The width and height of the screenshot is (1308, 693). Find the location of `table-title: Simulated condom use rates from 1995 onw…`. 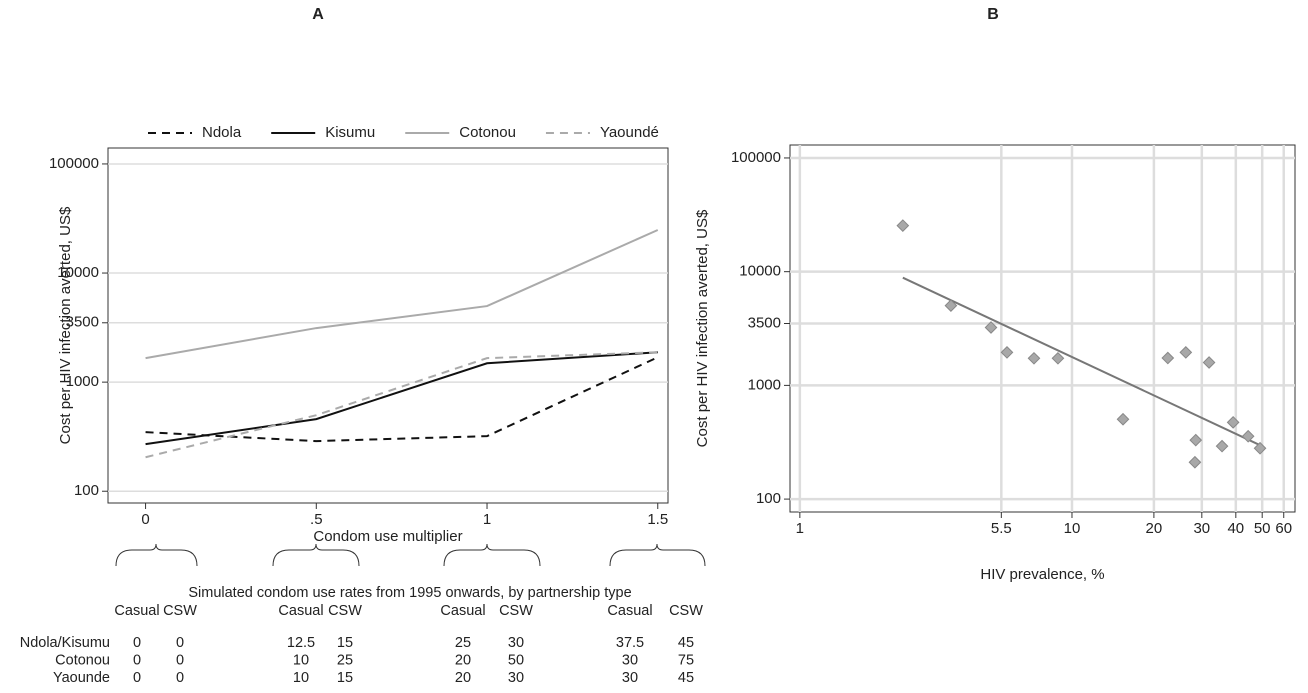

table-title: Simulated condom use rates from 1995 onw… is located at coordinates (409, 593).